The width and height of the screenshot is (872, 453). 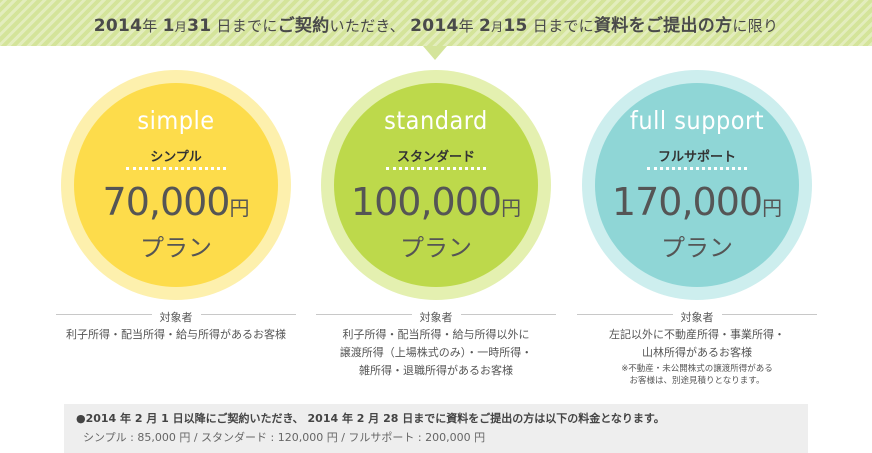 I want to click on footnote-line: ※不動産・未公開株式の譲渡所得がある, so click(x=697, y=369).